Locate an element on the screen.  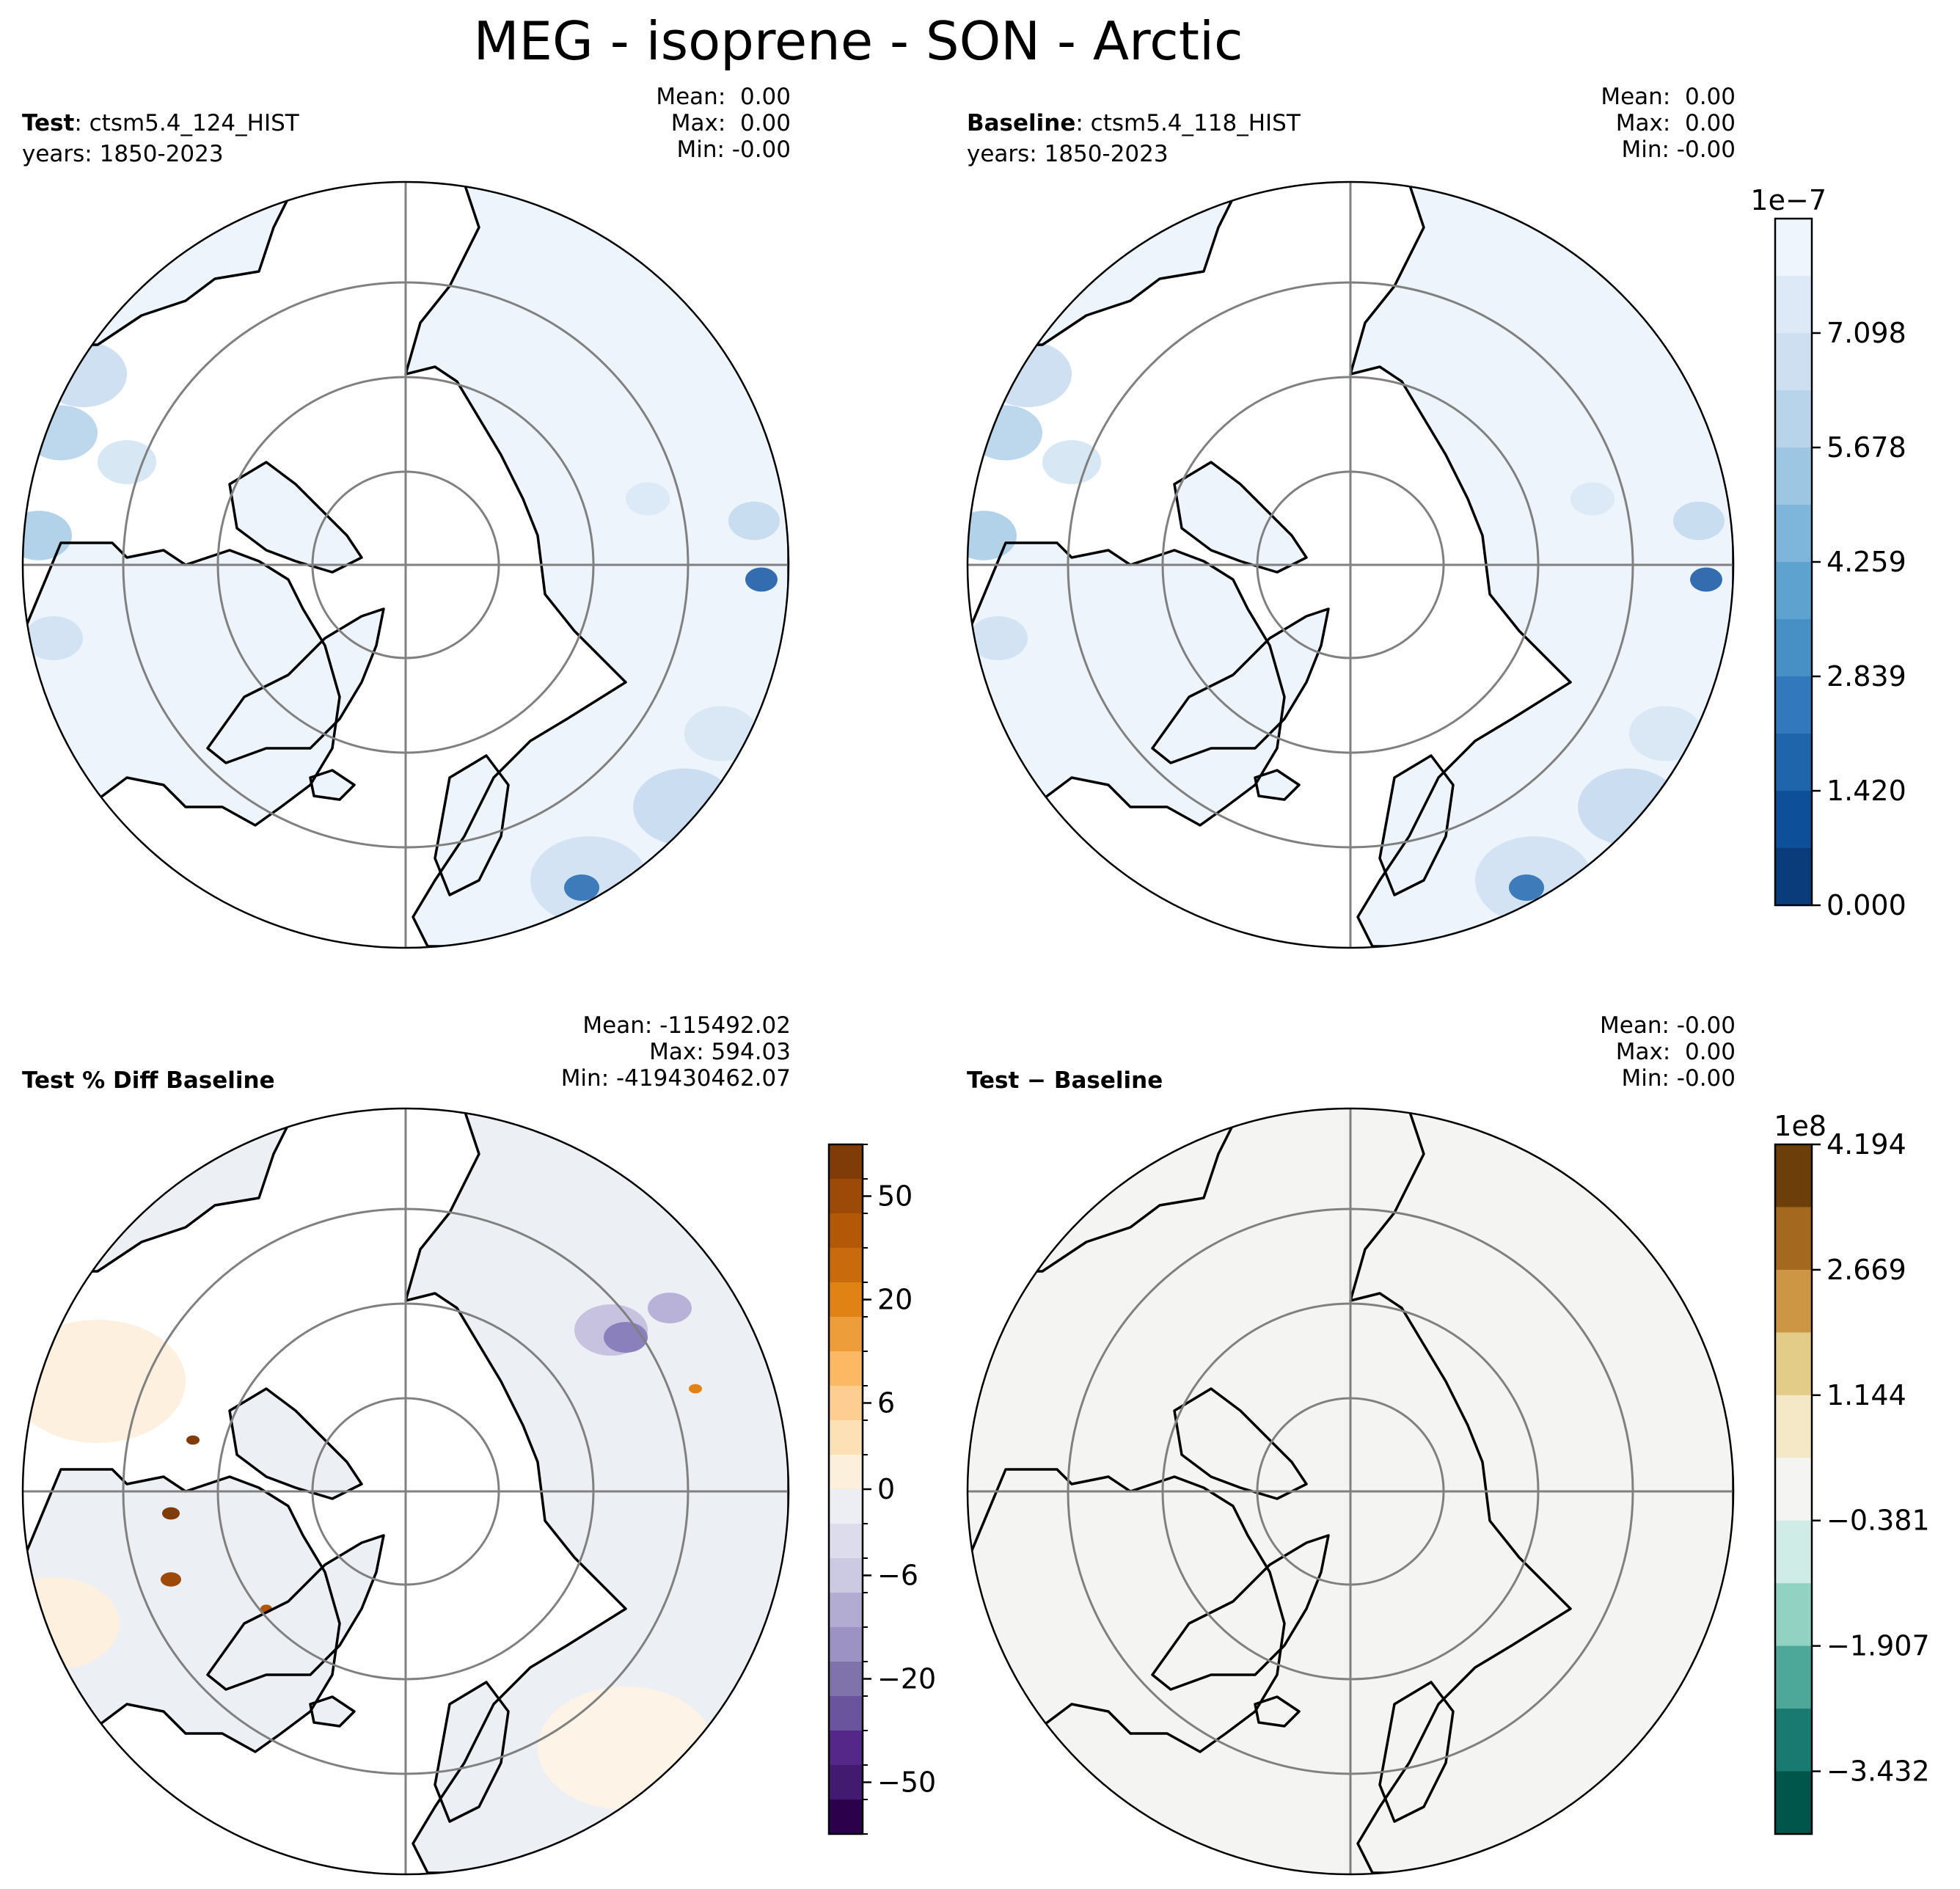
panel-baseline-years: years: 1850-2023 is located at coordinates (1068, 154).